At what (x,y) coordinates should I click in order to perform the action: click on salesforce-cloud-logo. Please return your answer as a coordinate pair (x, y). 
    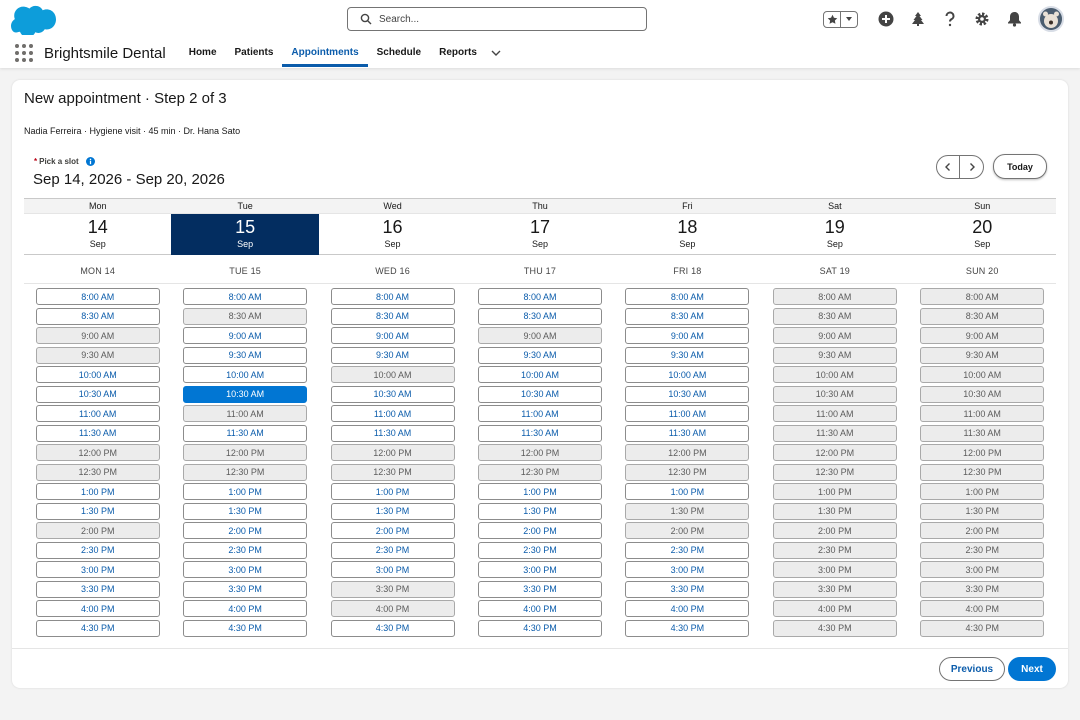
    Looking at the image, I should click on (33, 19).